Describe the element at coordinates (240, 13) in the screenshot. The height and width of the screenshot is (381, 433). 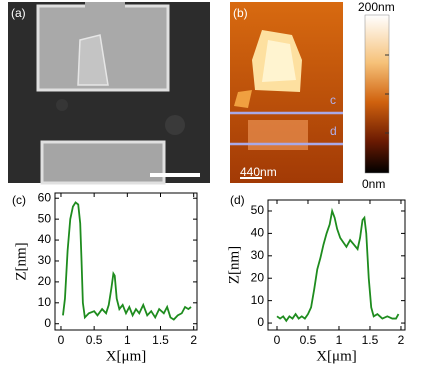
I see `panel-label: (b)` at that location.